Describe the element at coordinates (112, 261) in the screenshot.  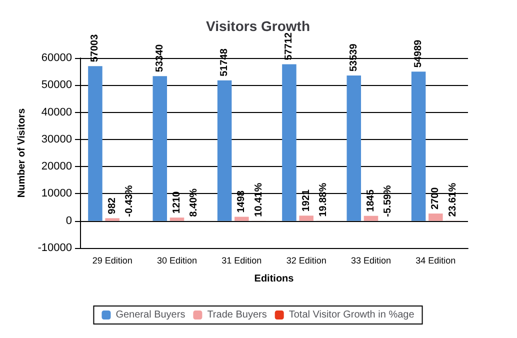
I see `x-tick-label: 29 Edition` at that location.